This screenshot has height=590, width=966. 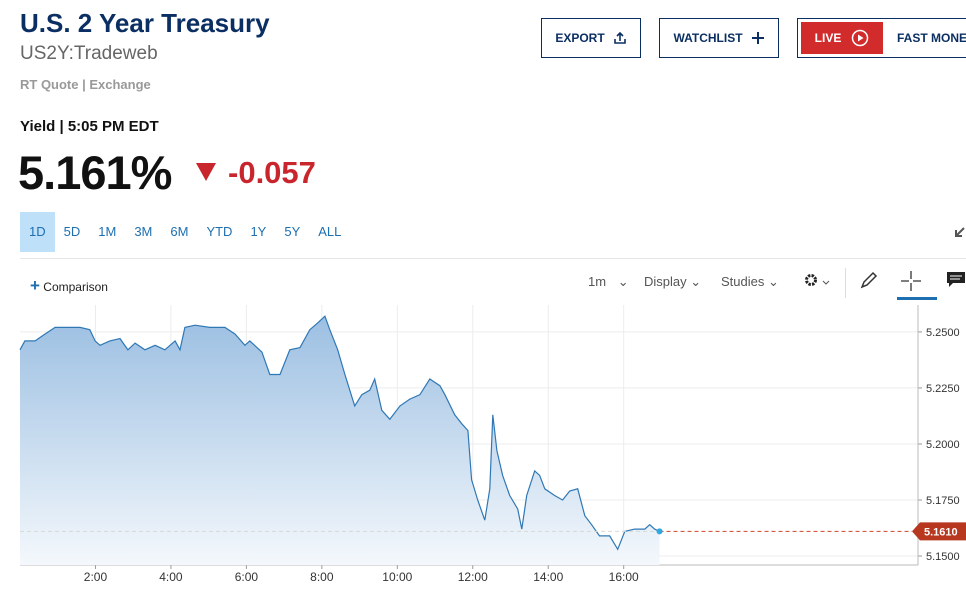 What do you see at coordinates (943, 501) in the screenshot?
I see `y-tick-label: 5.1750` at bounding box center [943, 501].